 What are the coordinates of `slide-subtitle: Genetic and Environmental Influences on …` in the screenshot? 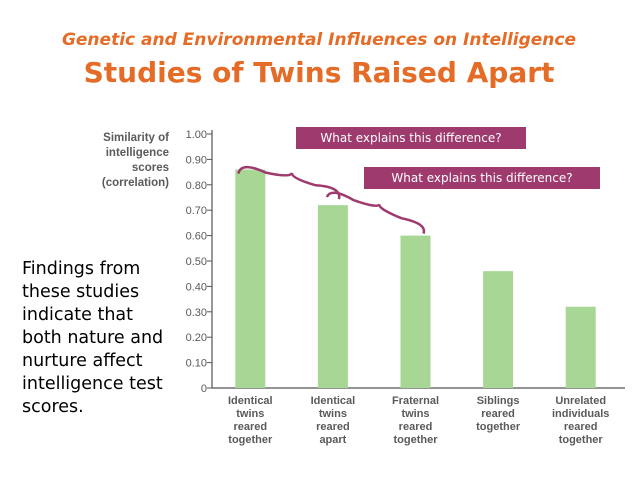 It's located at (319, 40).